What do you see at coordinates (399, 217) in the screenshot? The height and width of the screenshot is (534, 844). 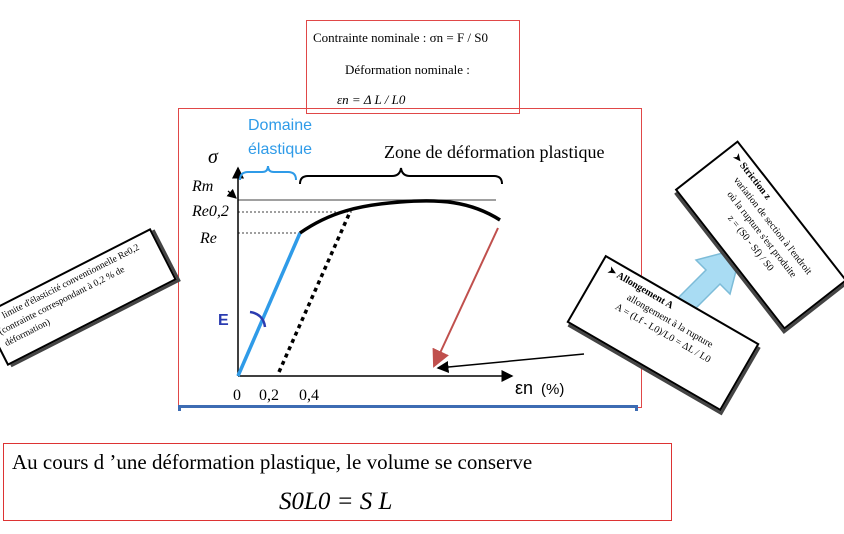 I see `plastic-curve` at bounding box center [399, 217].